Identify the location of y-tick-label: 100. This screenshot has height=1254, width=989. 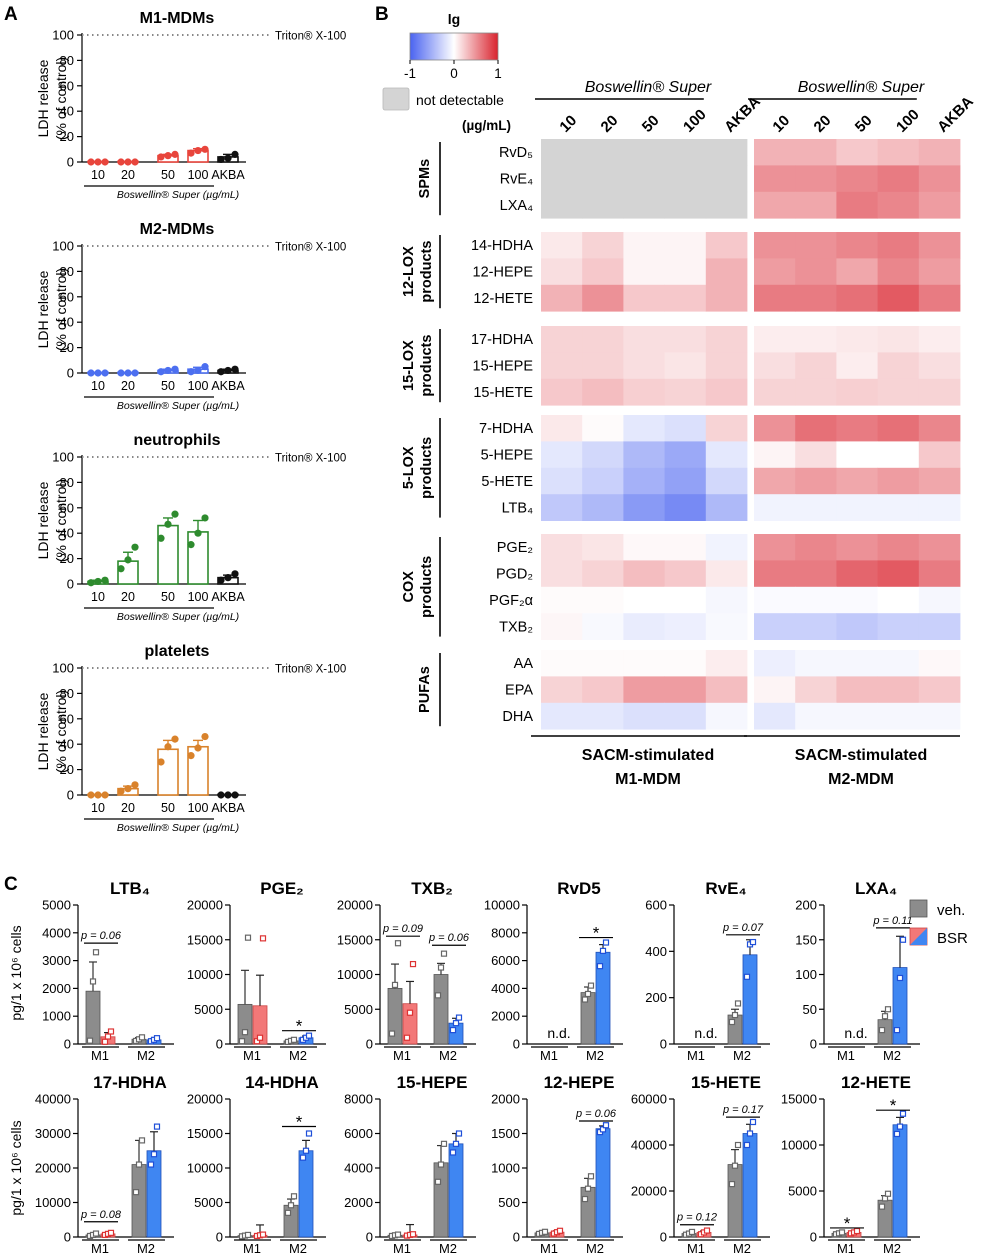
(63, 457).